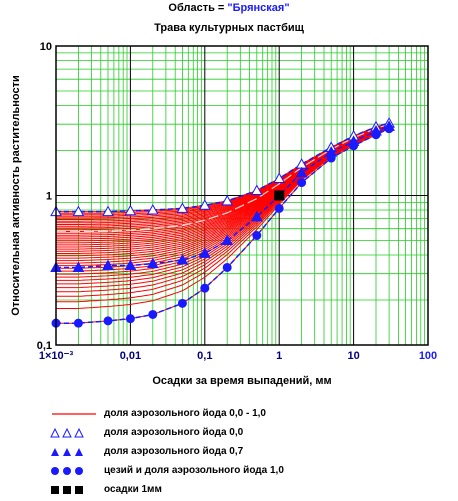  Describe the element at coordinates (428, 356) in the screenshot. I see `x-tick-label: 100` at that location.